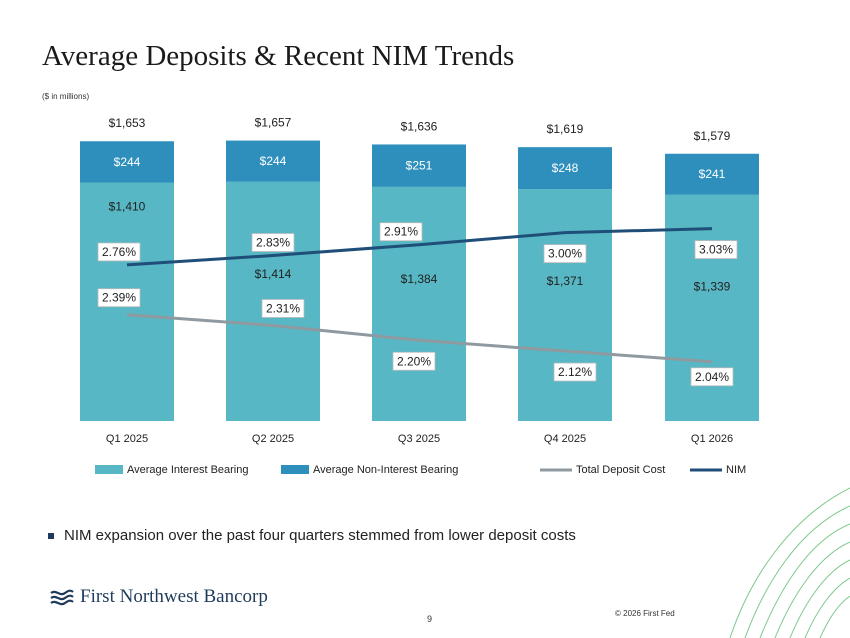 The image size is (850, 638). I want to click on company-logo: First Northwest Bancorp, so click(159, 597).